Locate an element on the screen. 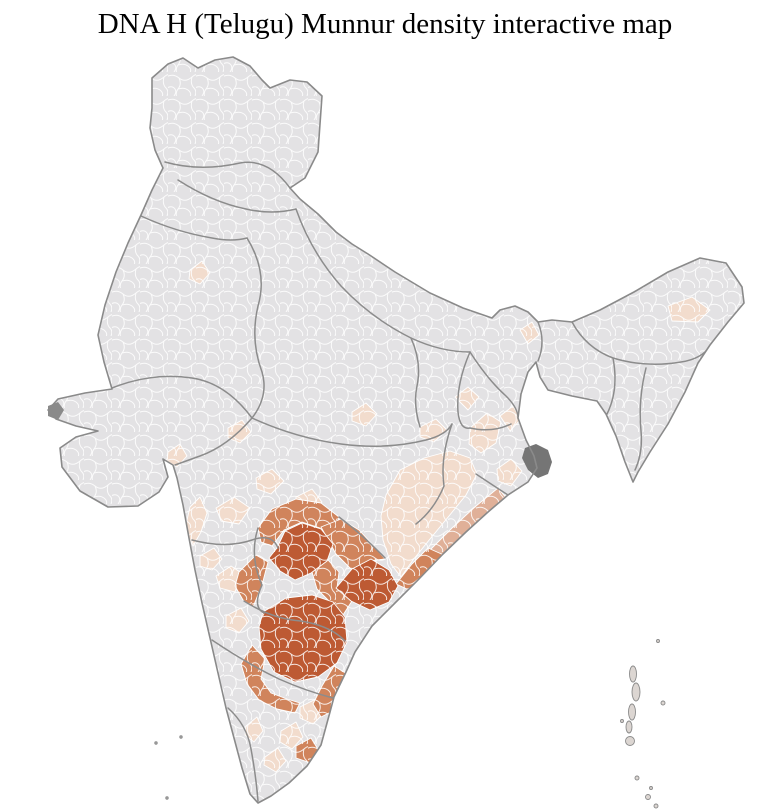 Image resolution: width=770 pixels, height=811 pixels. lakshadweep-islands is located at coordinates (168, 767).